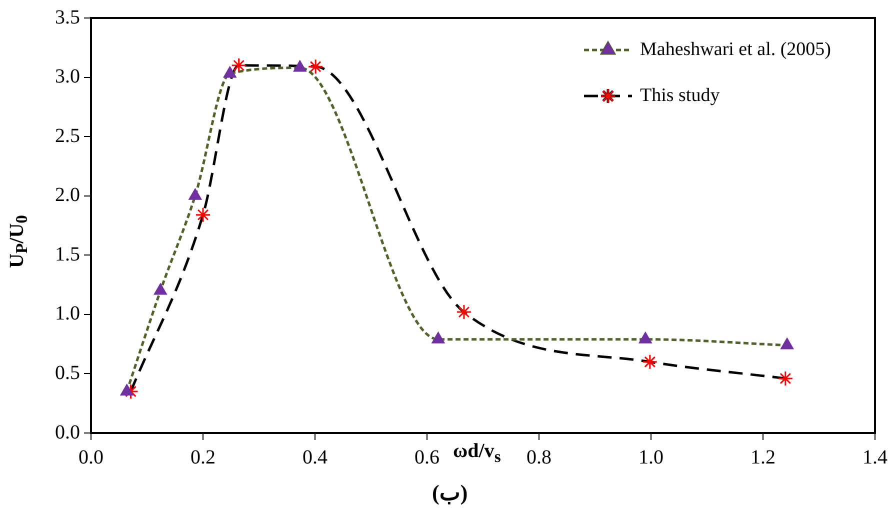 Image resolution: width=894 pixels, height=519 pixels. Describe the element at coordinates (67, 135) in the screenshot. I see `y-tick-label: 2.5` at that location.